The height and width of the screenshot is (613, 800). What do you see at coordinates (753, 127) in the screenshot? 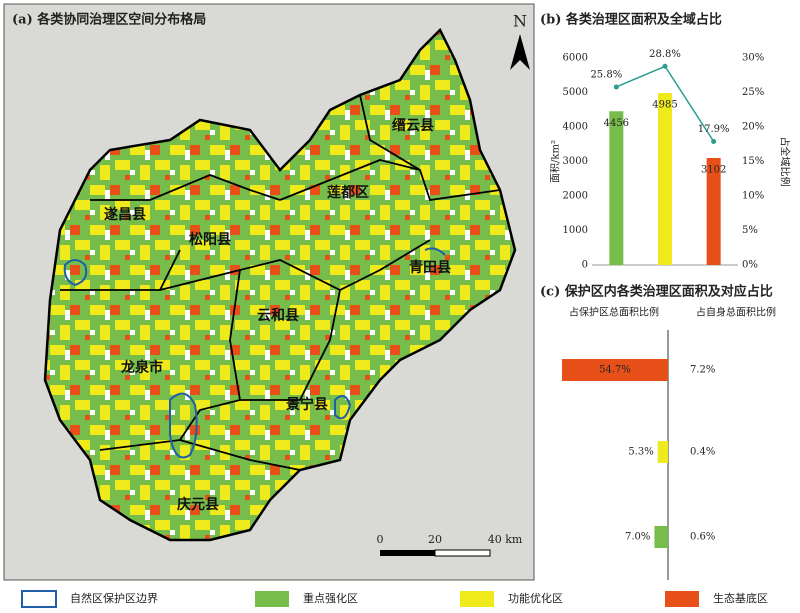
I see `y2-tick-label: 20%` at bounding box center [753, 127].